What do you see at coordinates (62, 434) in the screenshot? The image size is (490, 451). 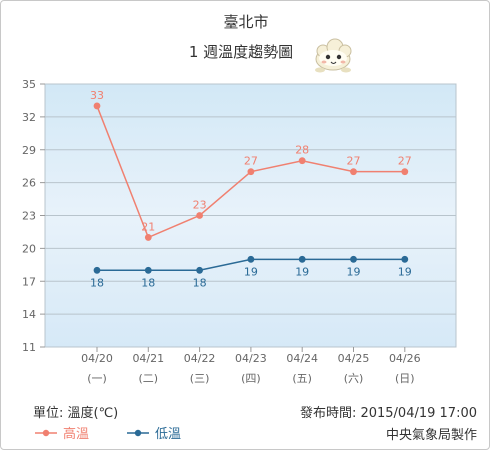 I see `legend-item-high: 高溫` at bounding box center [62, 434].